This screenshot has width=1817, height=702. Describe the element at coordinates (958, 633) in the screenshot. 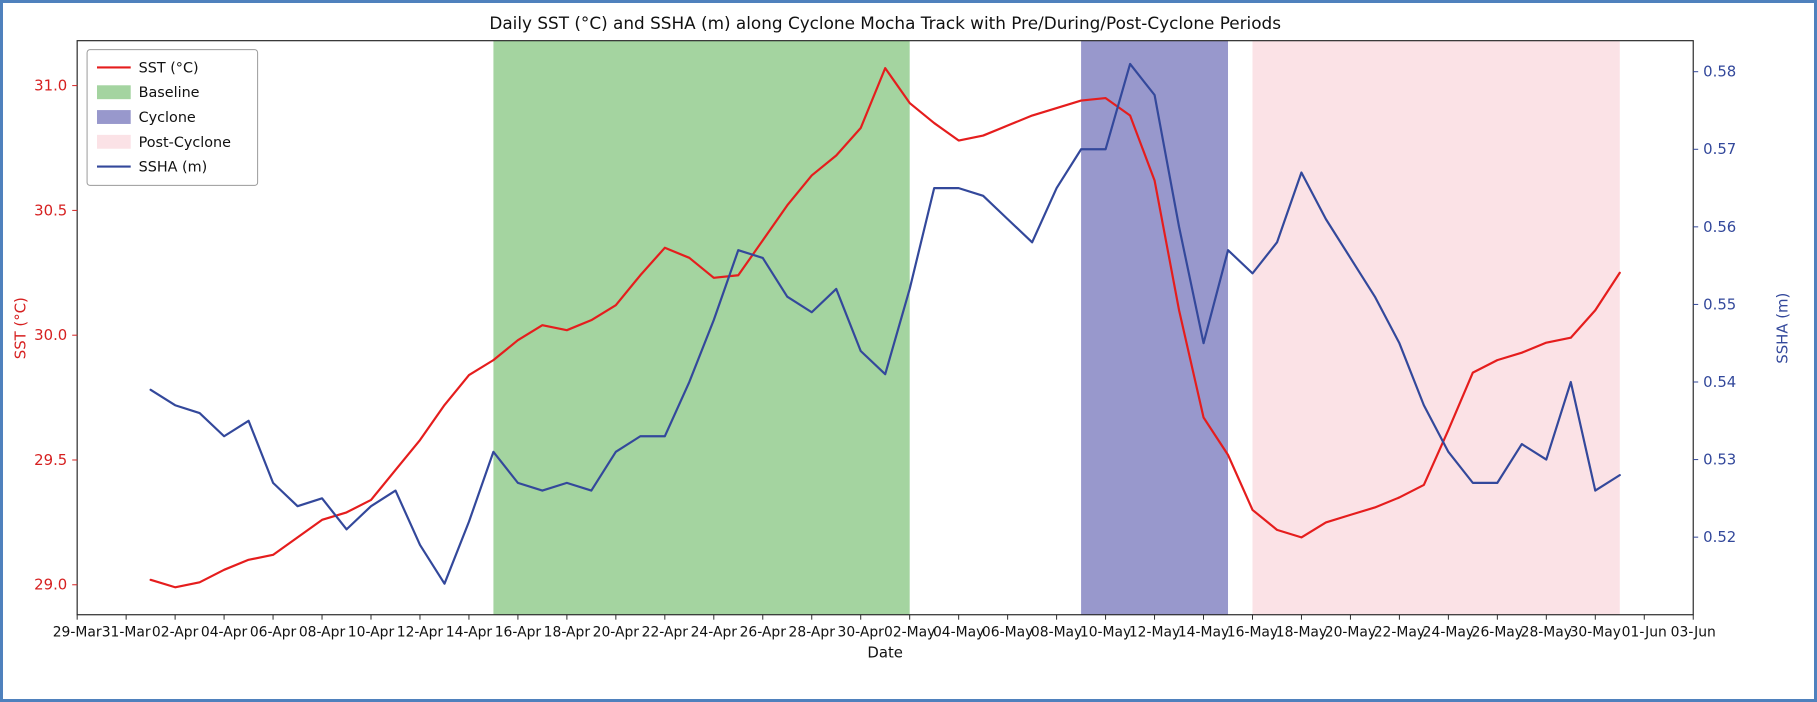

I see `x-tick-label: 04-May` at that location.